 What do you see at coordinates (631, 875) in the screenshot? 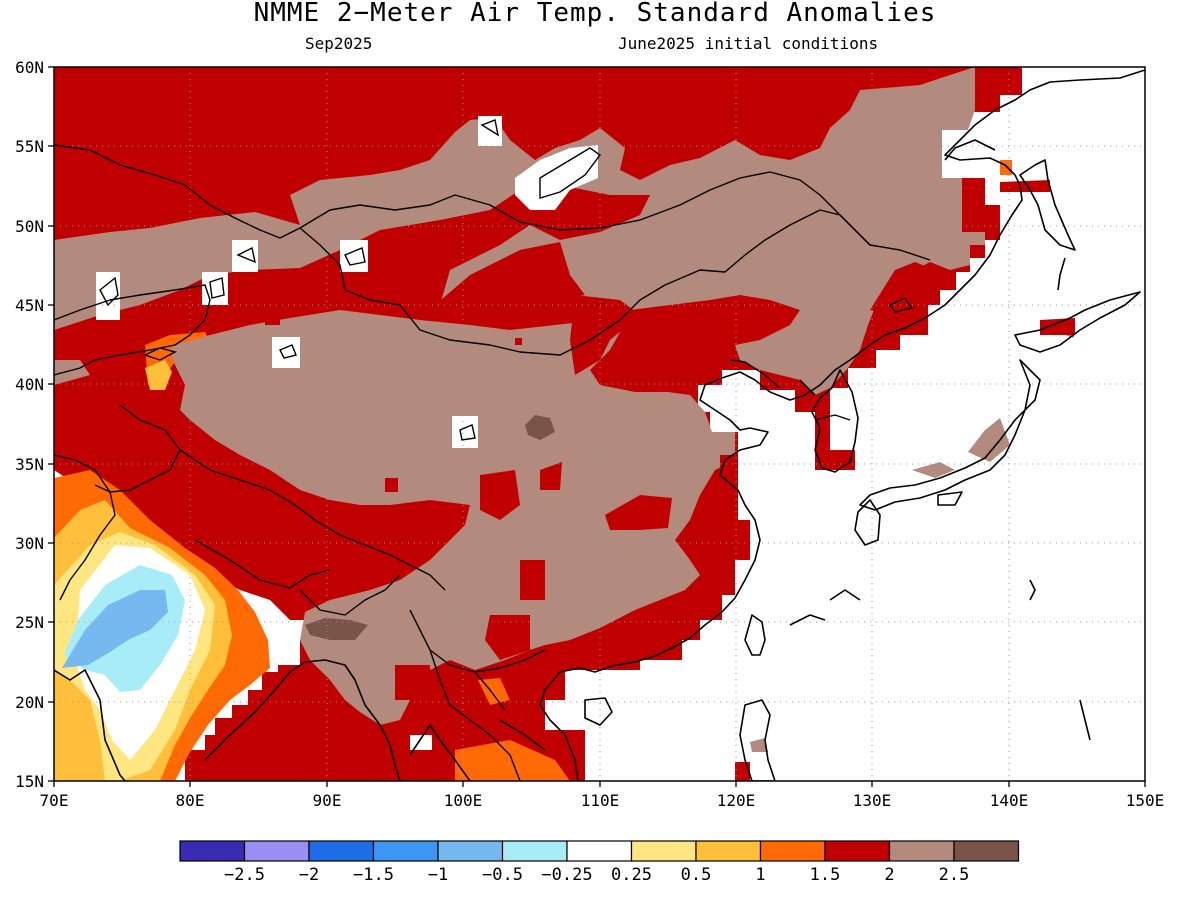
I see `legend-label: 0.25` at bounding box center [631, 875].